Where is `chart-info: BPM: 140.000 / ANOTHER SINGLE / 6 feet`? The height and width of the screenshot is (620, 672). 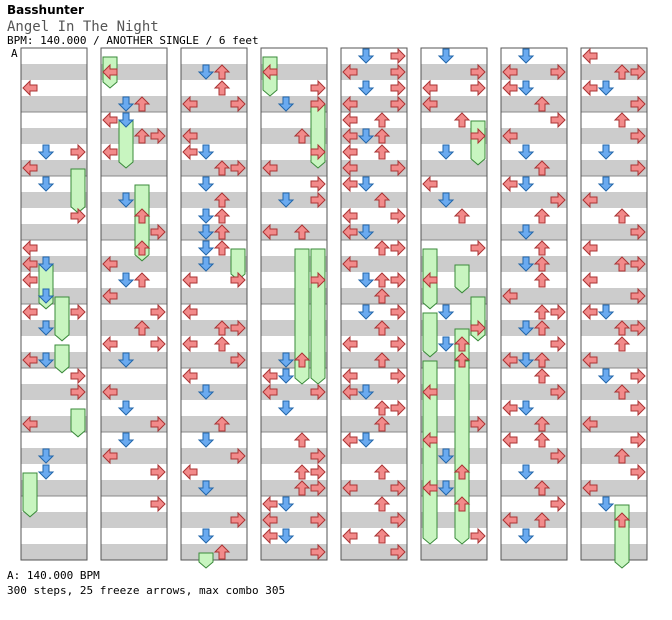 chart-info: BPM: 140.000 / ANOTHER SINGLE / 6 feet is located at coordinates (133, 40).